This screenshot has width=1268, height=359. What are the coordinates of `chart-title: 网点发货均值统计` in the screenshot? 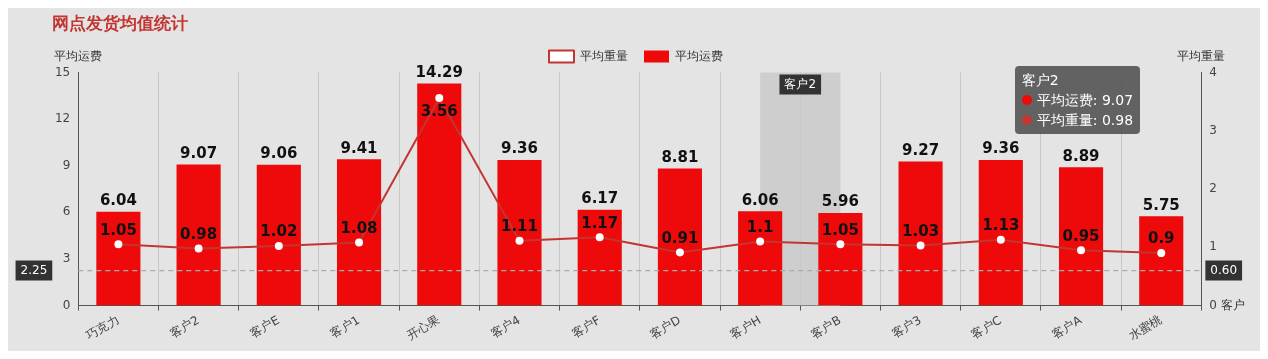 It's located at (120, 22).